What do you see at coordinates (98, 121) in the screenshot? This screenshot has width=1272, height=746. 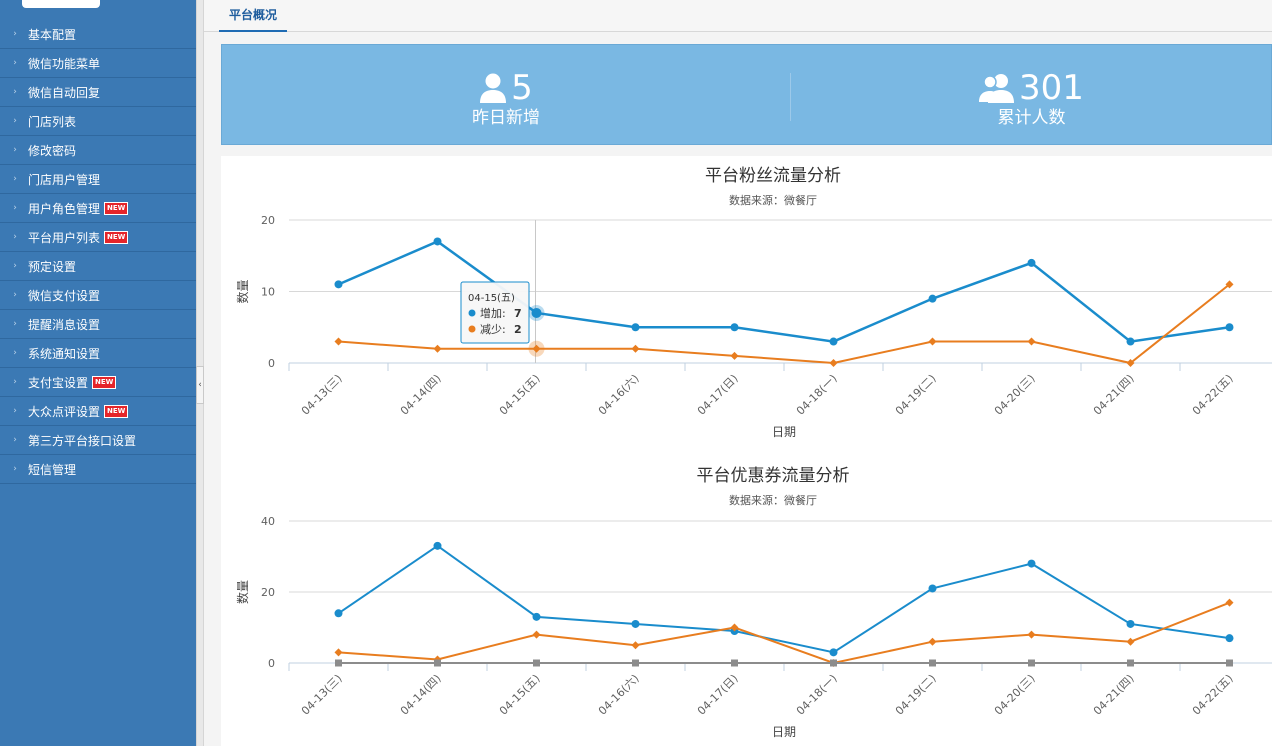 I see `sidebar-item: › 门店列表` at bounding box center [98, 121].